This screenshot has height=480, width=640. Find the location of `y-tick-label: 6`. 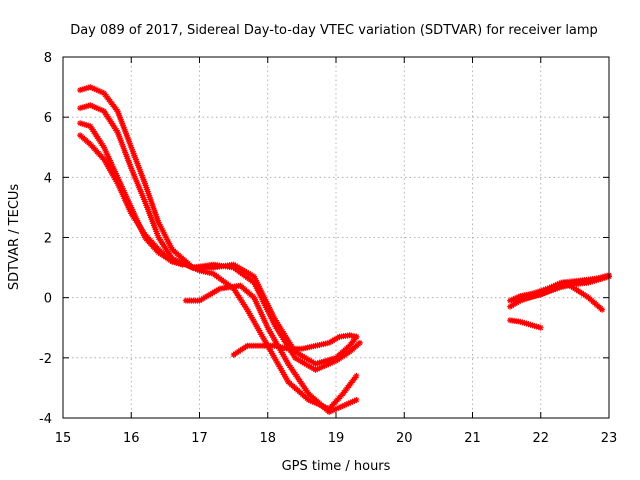

y-tick-label: 6 is located at coordinates (48, 118).